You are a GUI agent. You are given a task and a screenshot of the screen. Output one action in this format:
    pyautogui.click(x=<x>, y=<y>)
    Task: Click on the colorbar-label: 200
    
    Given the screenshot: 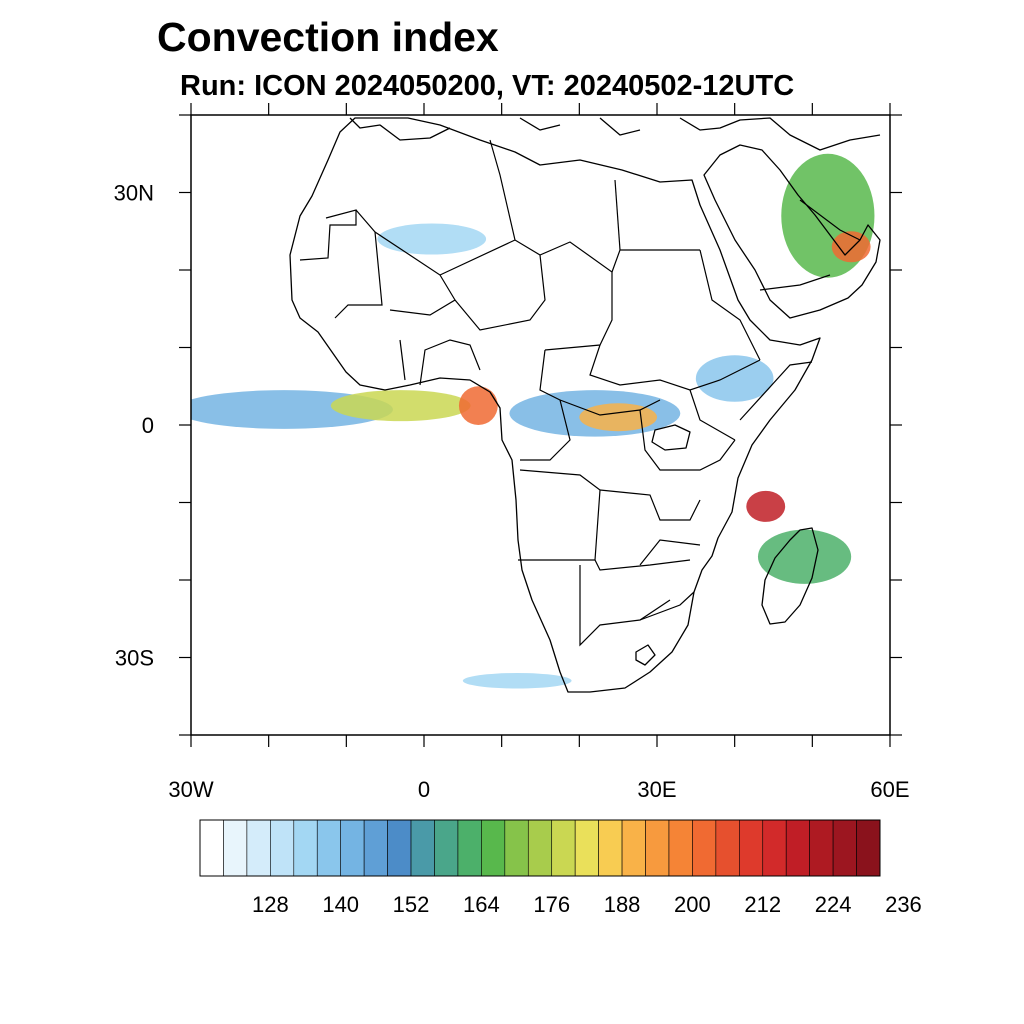 What is the action you would take?
    pyautogui.click(x=692, y=904)
    